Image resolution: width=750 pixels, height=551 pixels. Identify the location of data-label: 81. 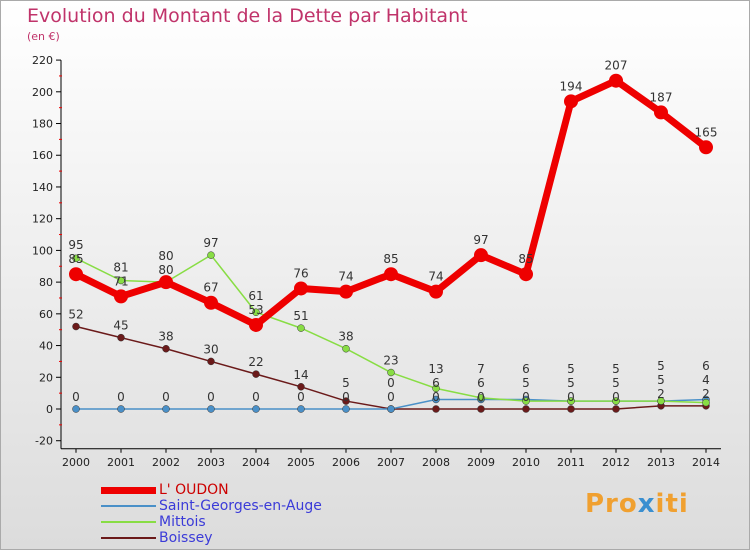
(120, 267).